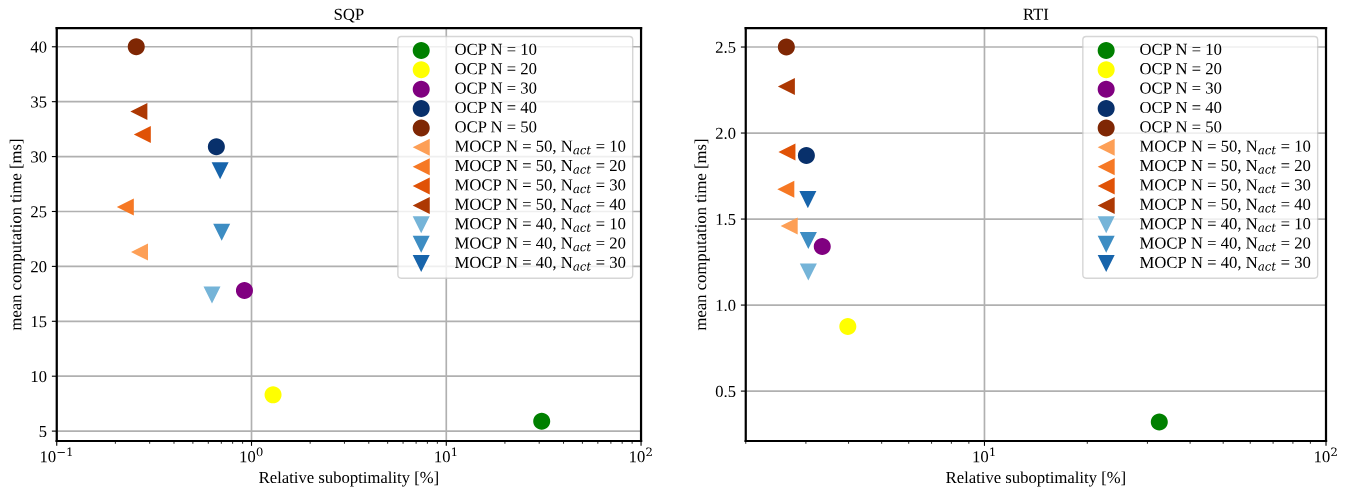 This screenshot has height=493, width=1351. I want to click on y-tick-label: 20, so click(39, 267).